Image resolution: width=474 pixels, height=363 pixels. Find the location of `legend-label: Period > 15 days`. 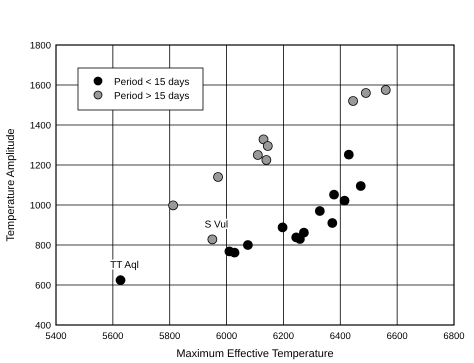

legend-label: Period > 15 days is located at coordinates (152, 96).